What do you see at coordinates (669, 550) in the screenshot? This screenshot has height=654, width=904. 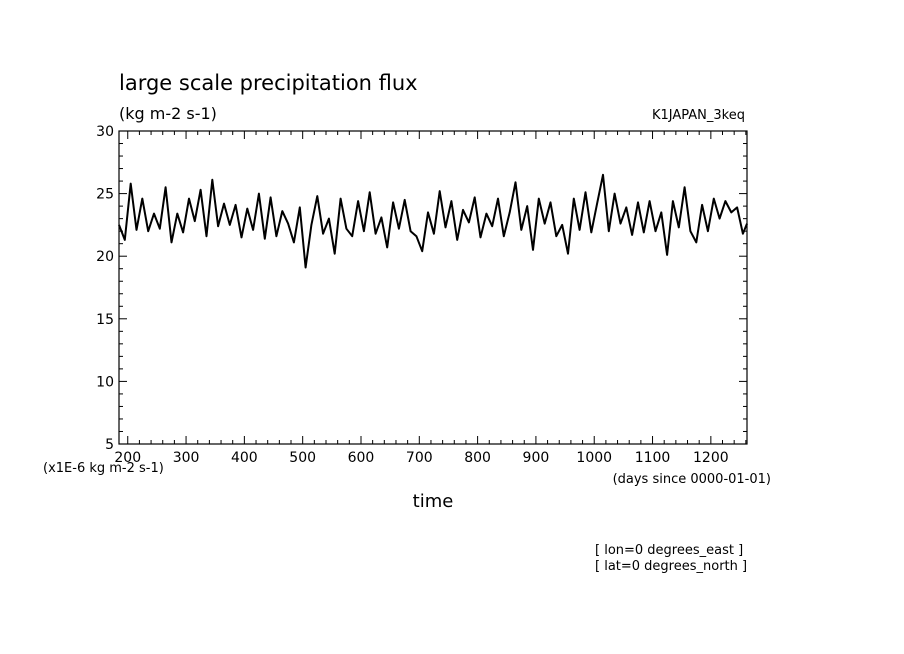 I see `footnote-lon: [ lon=0 degrees_east ]` at bounding box center [669, 550].